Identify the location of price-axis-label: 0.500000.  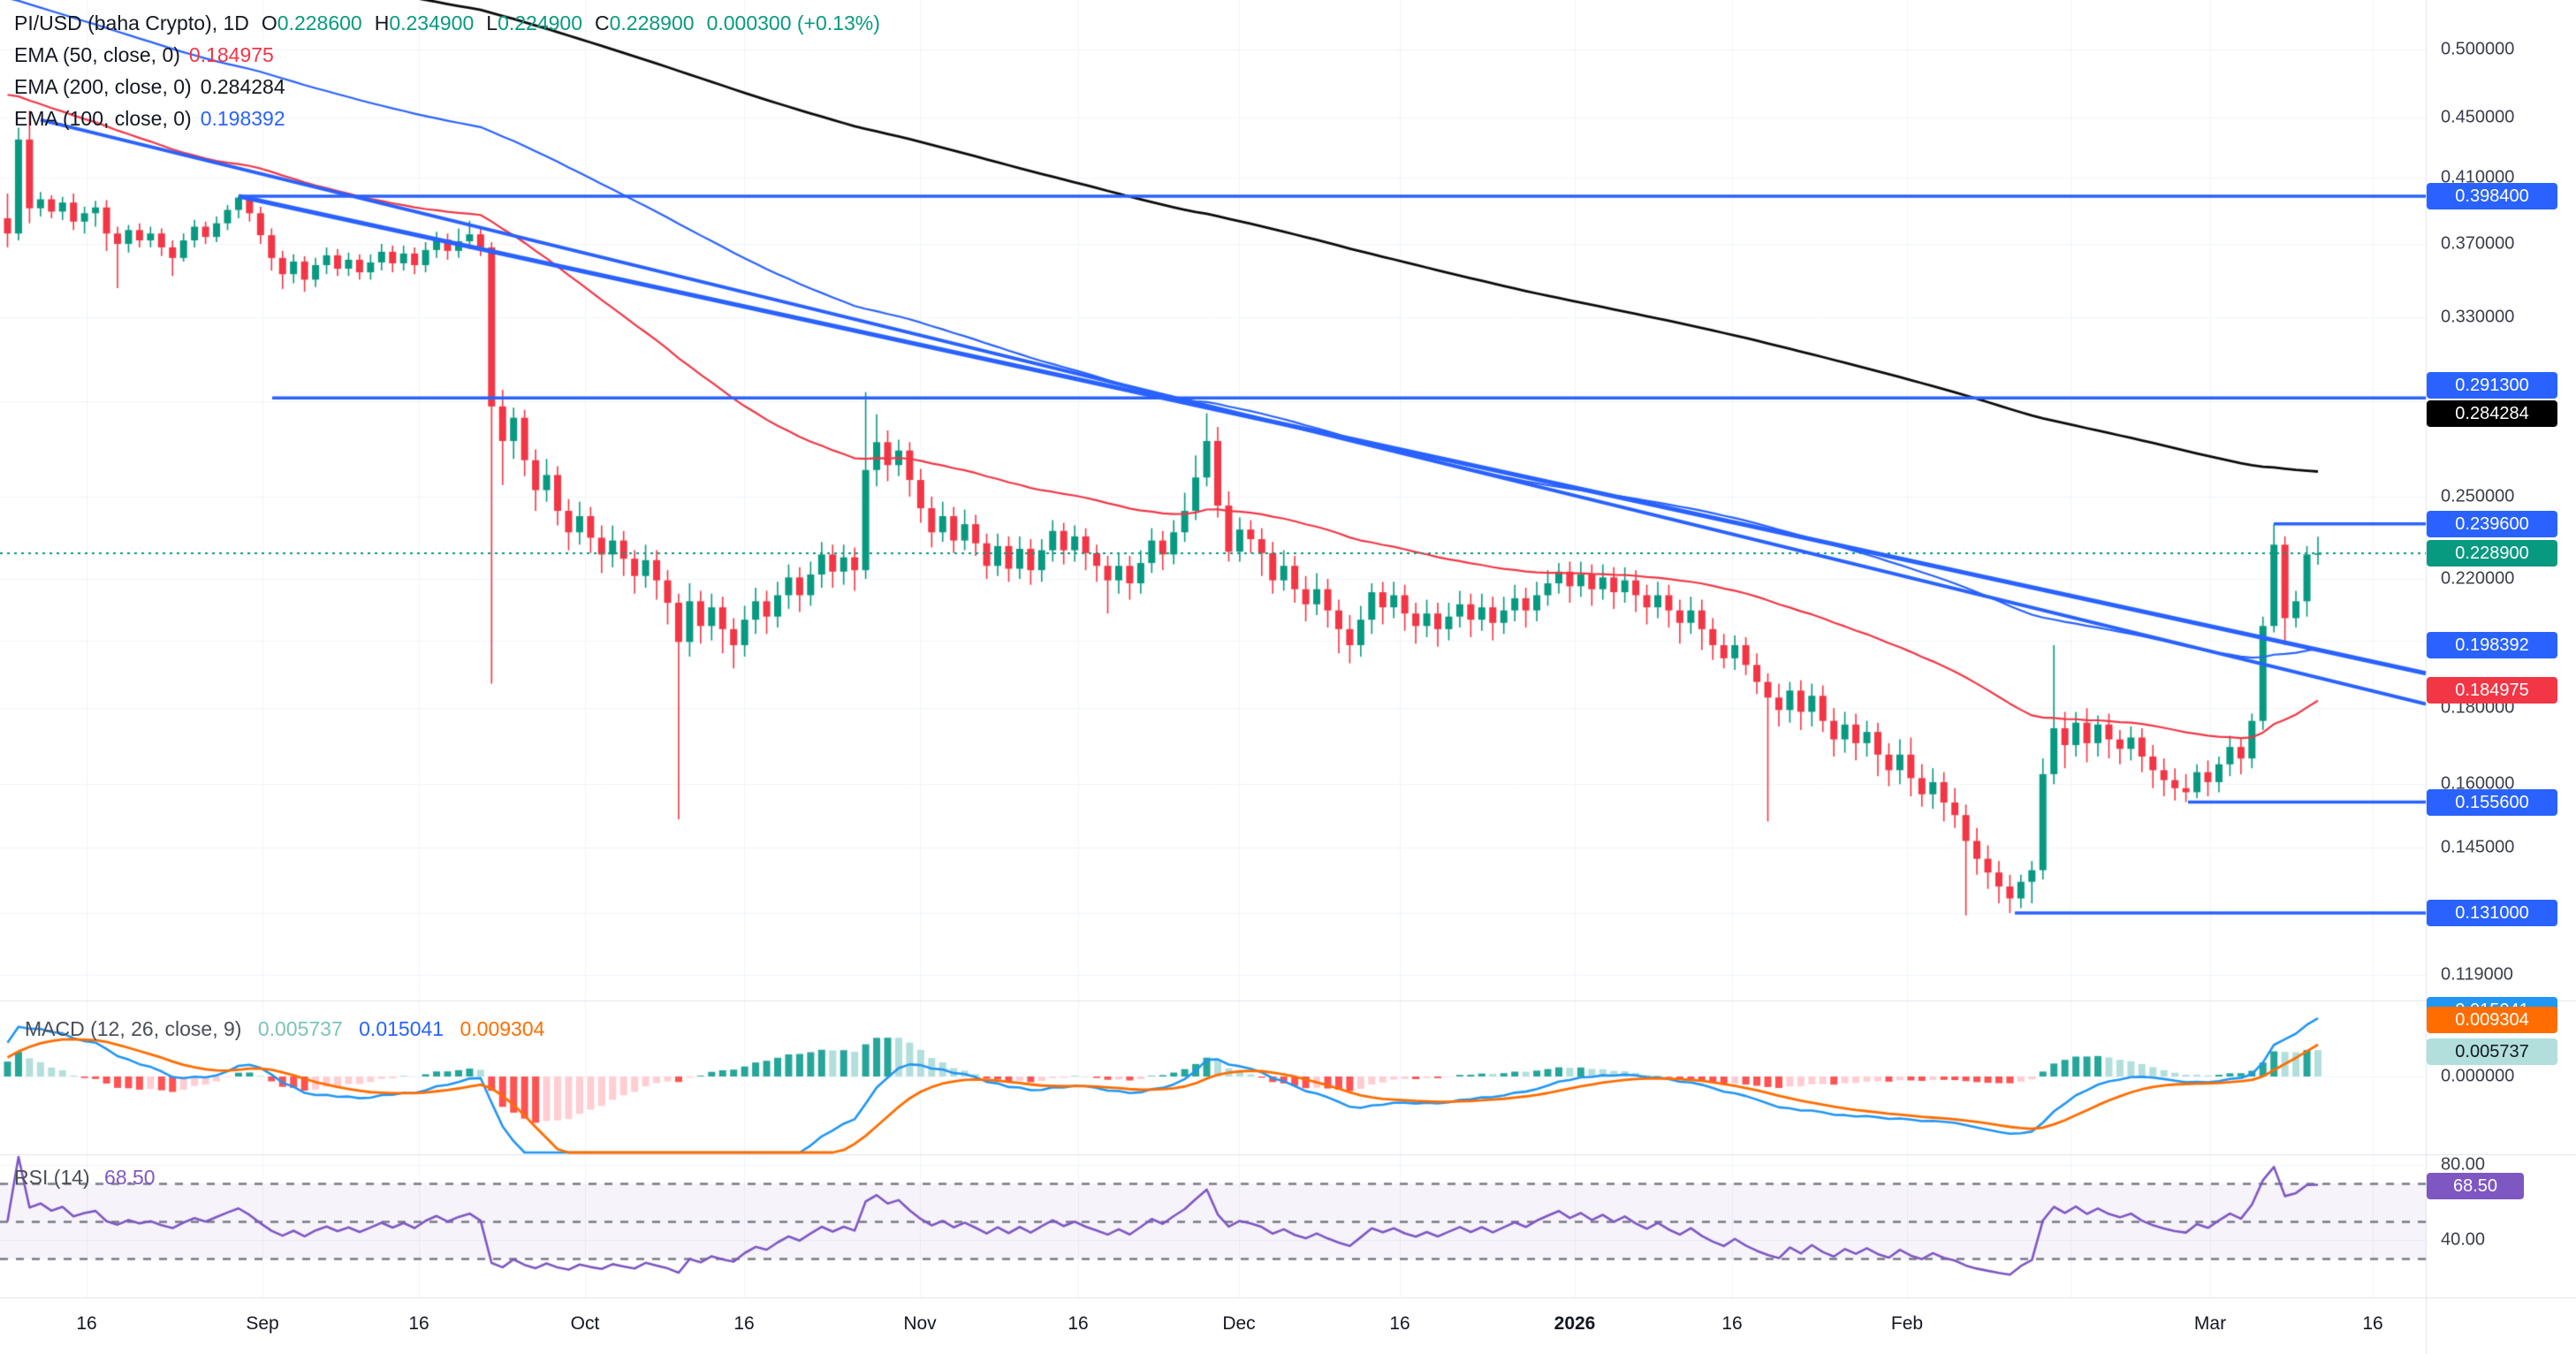
(2478, 49).